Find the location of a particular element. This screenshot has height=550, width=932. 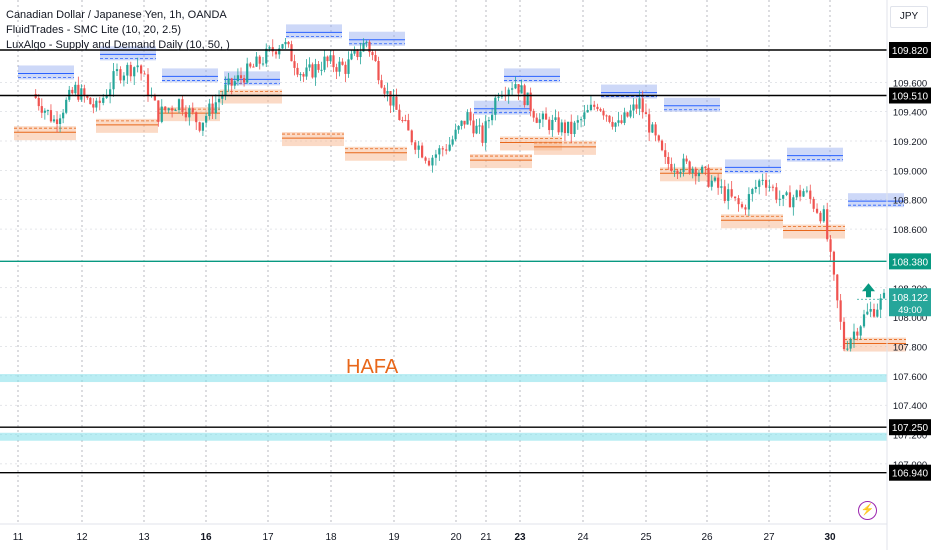

time-tick-label: 13 is located at coordinates (144, 537).